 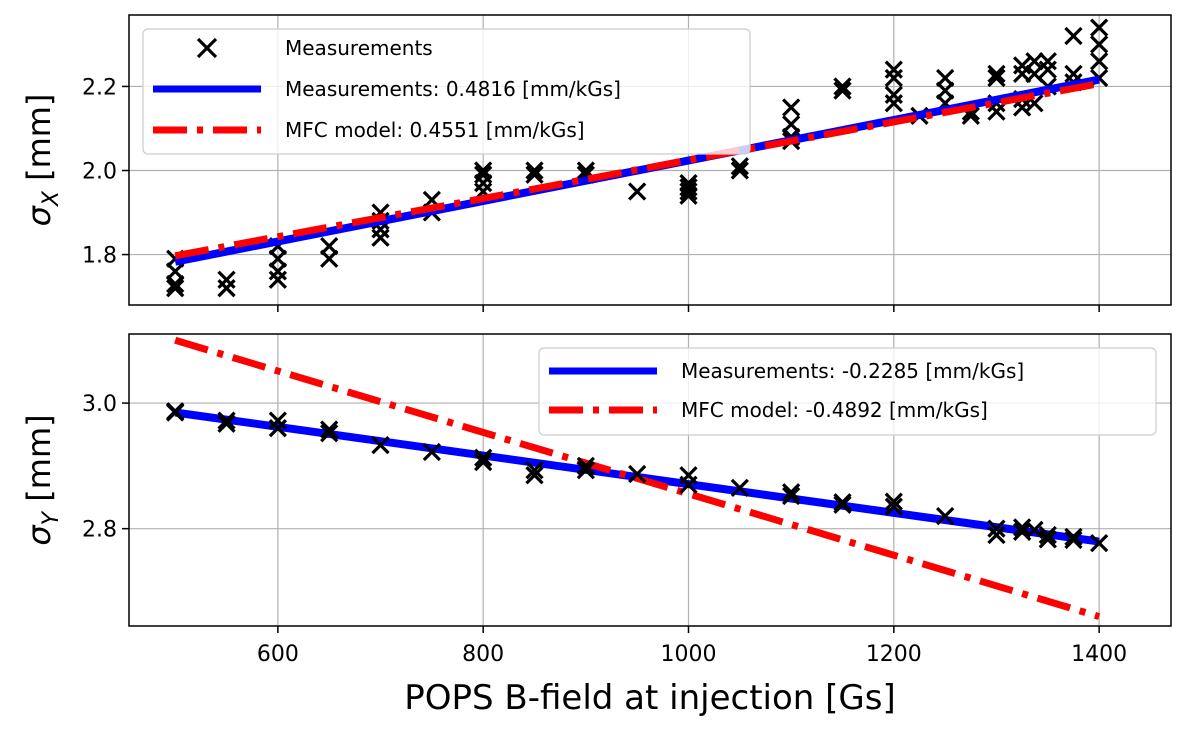 What do you see at coordinates (99, 256) in the screenshot?
I see `y-tick-label: 1.8` at bounding box center [99, 256].